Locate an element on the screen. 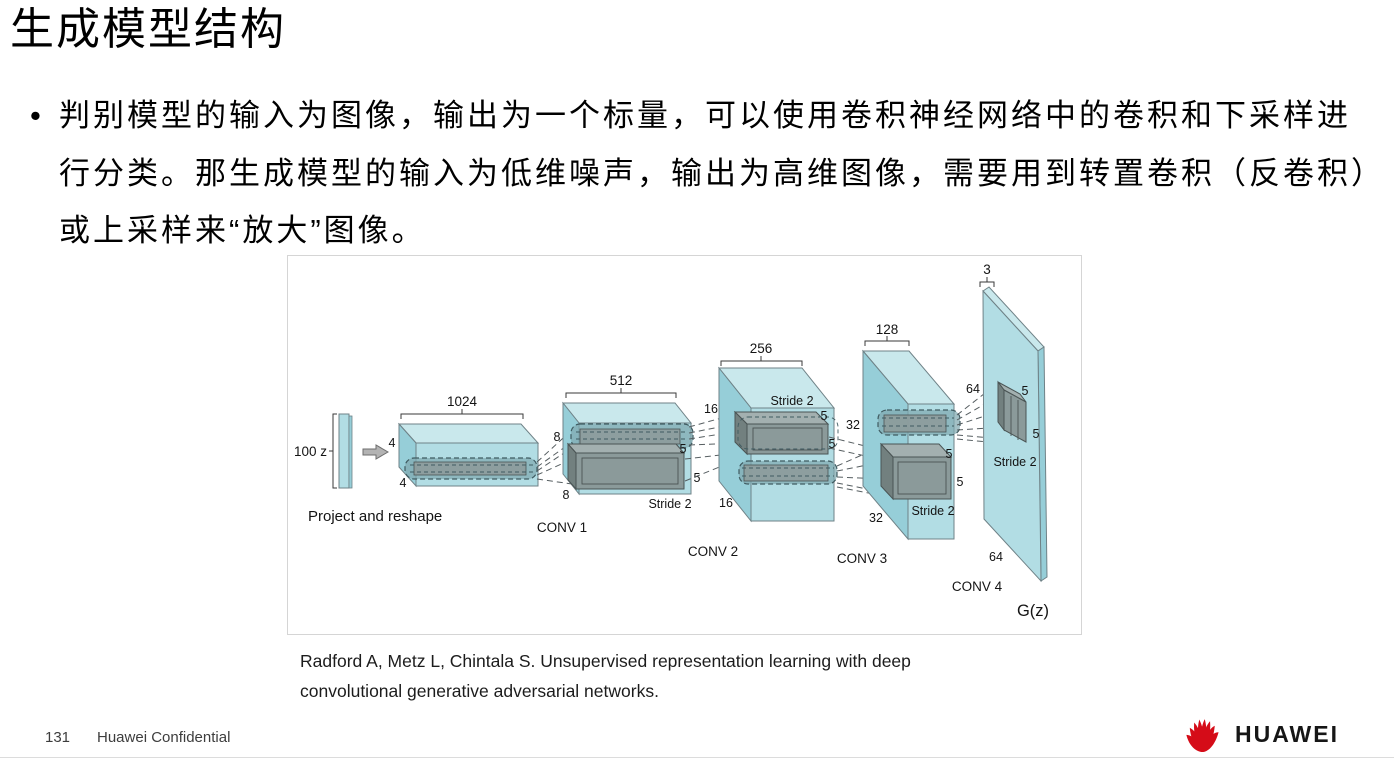  bullet-line-2: 行分类。那生成模型的输入为低维噪声，输出为高维图像，需要用到转置卷积（反卷积） is located at coordinates (722, 173).